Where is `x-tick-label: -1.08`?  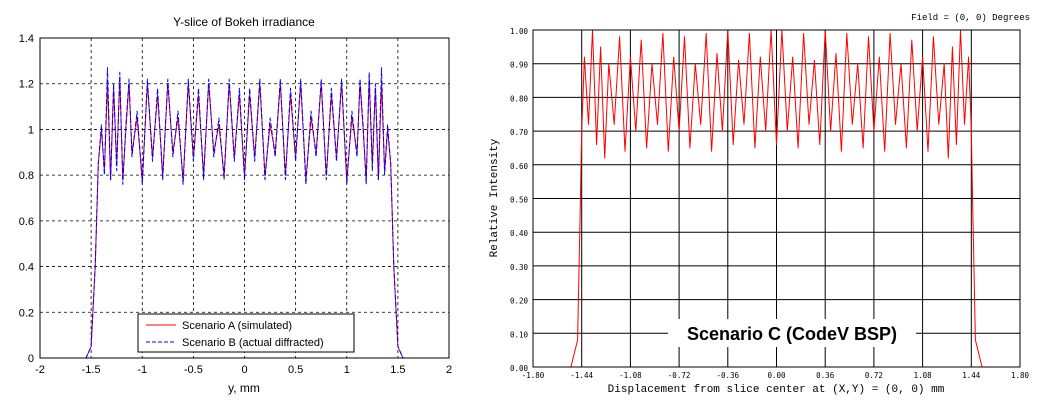 x-tick-label: -1.08 is located at coordinates (630, 375).